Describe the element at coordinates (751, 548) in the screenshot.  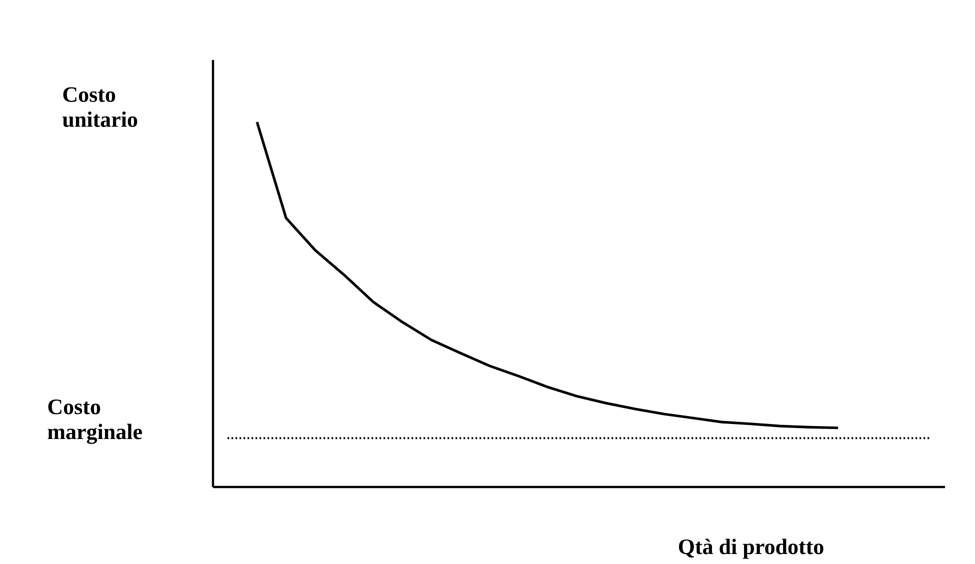
I see `x-axis-title: Qtà di prodotto` at that location.